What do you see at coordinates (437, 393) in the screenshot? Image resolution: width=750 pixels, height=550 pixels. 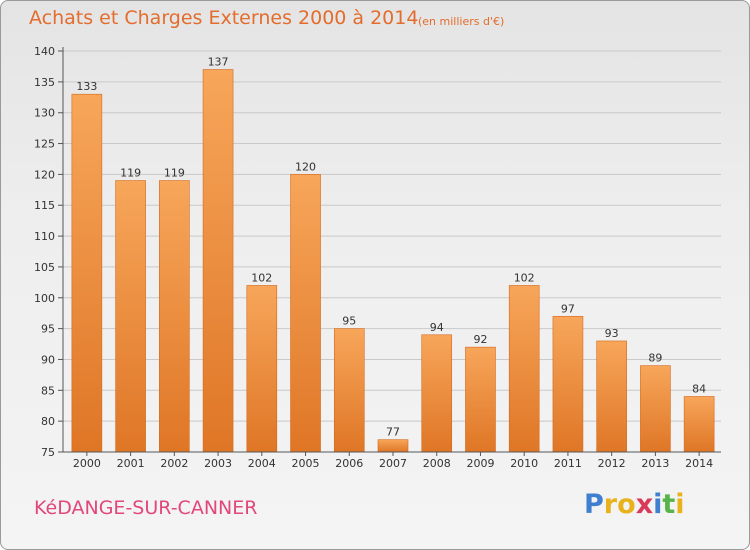 I see `bar-2008` at bounding box center [437, 393].